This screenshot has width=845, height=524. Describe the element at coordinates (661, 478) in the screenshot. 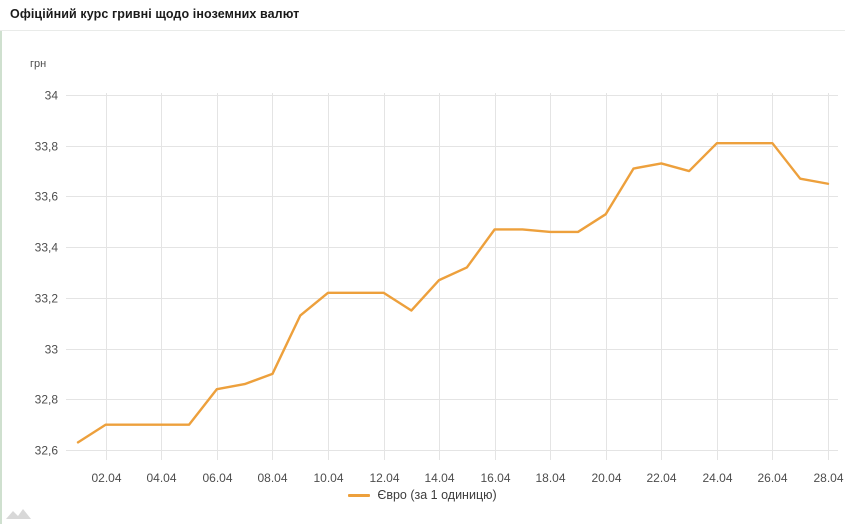

I see `x-axis-tick: 22.04` at that location.